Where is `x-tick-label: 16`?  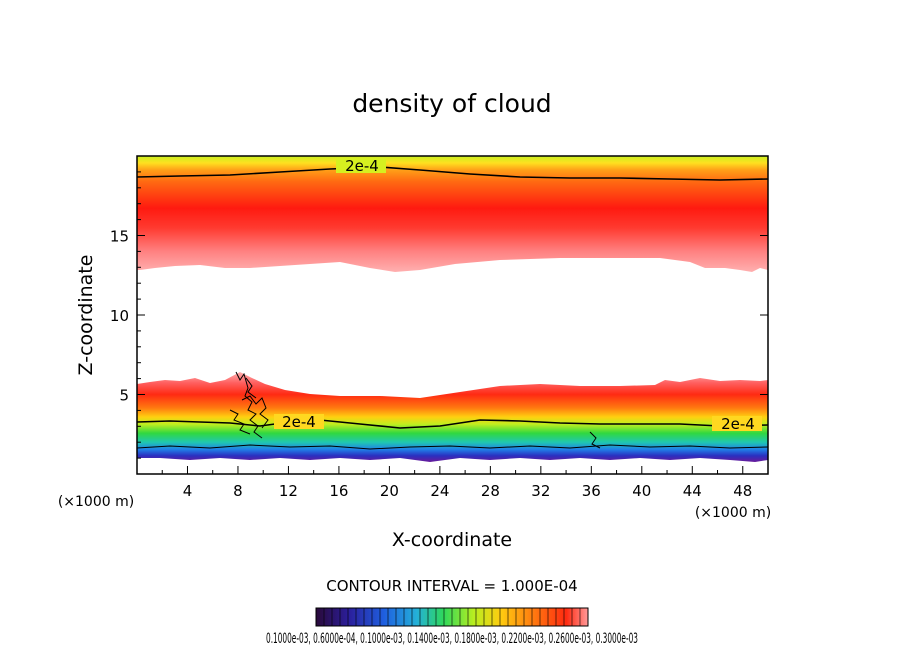 x-tick-label: 16 is located at coordinates (338, 491).